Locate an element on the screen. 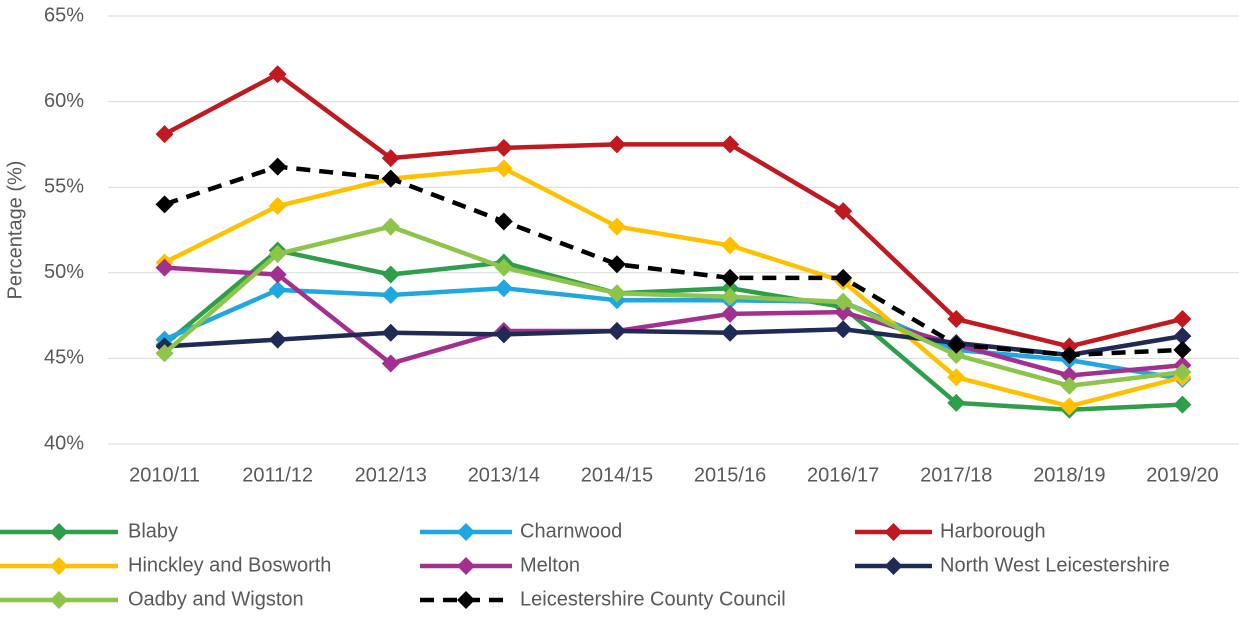 The width and height of the screenshot is (1239, 619). x-tick-label: 2019/20 is located at coordinates (1182, 475).